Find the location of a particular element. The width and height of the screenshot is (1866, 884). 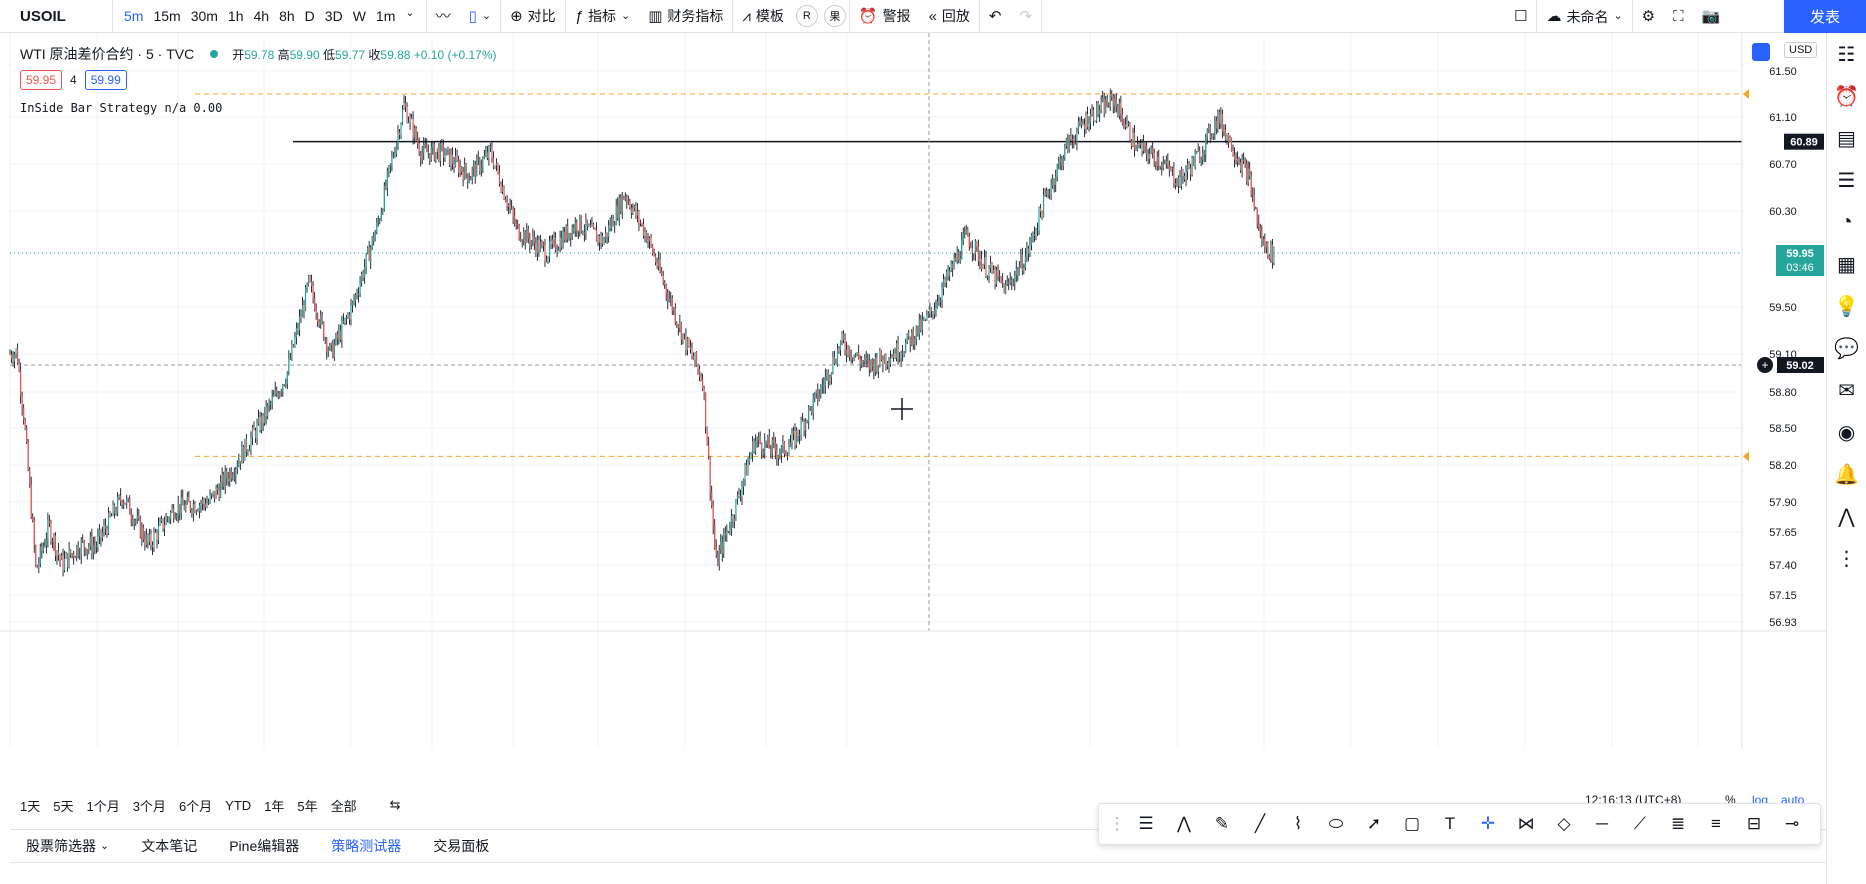

add-alert-icon is located at coordinates (1765, 365).